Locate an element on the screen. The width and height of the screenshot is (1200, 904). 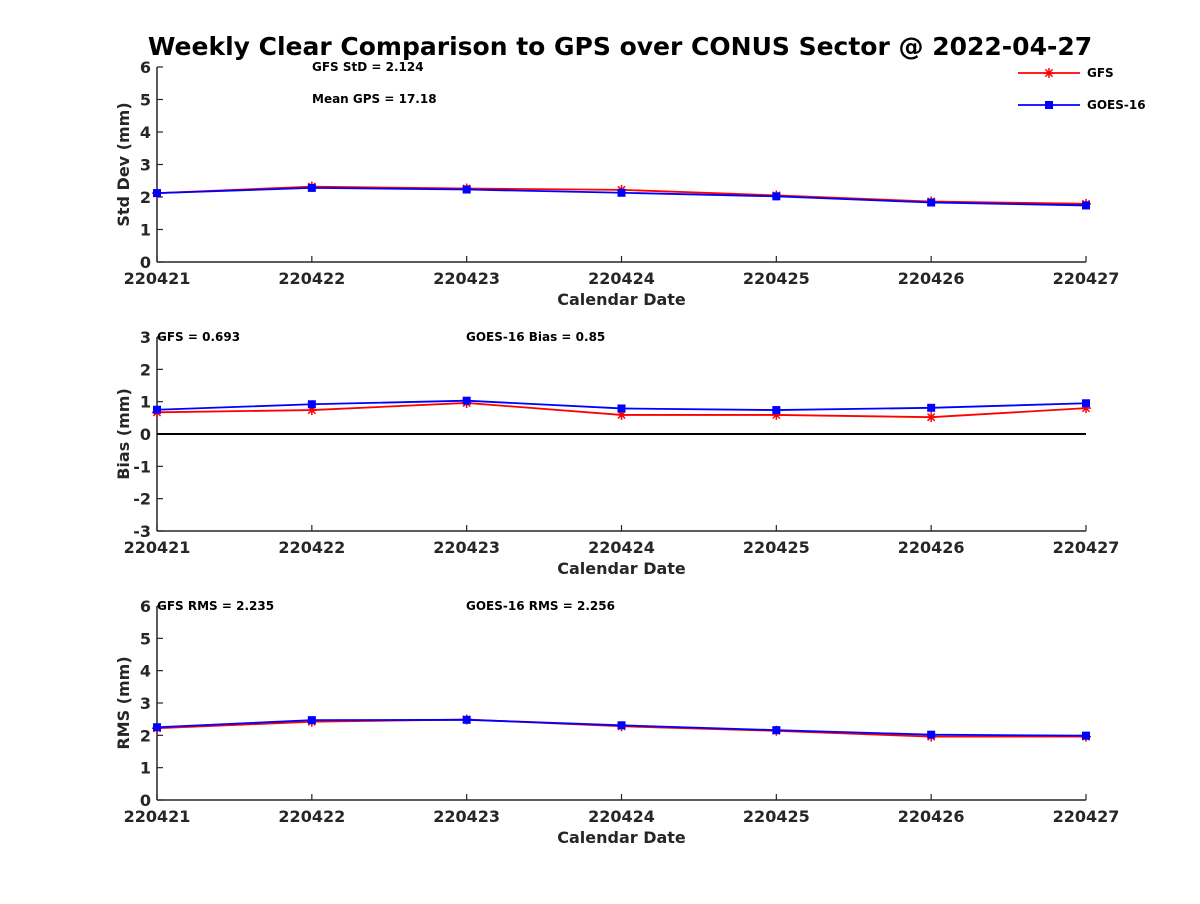
y-tick-label: -3 is located at coordinates (142, 531).